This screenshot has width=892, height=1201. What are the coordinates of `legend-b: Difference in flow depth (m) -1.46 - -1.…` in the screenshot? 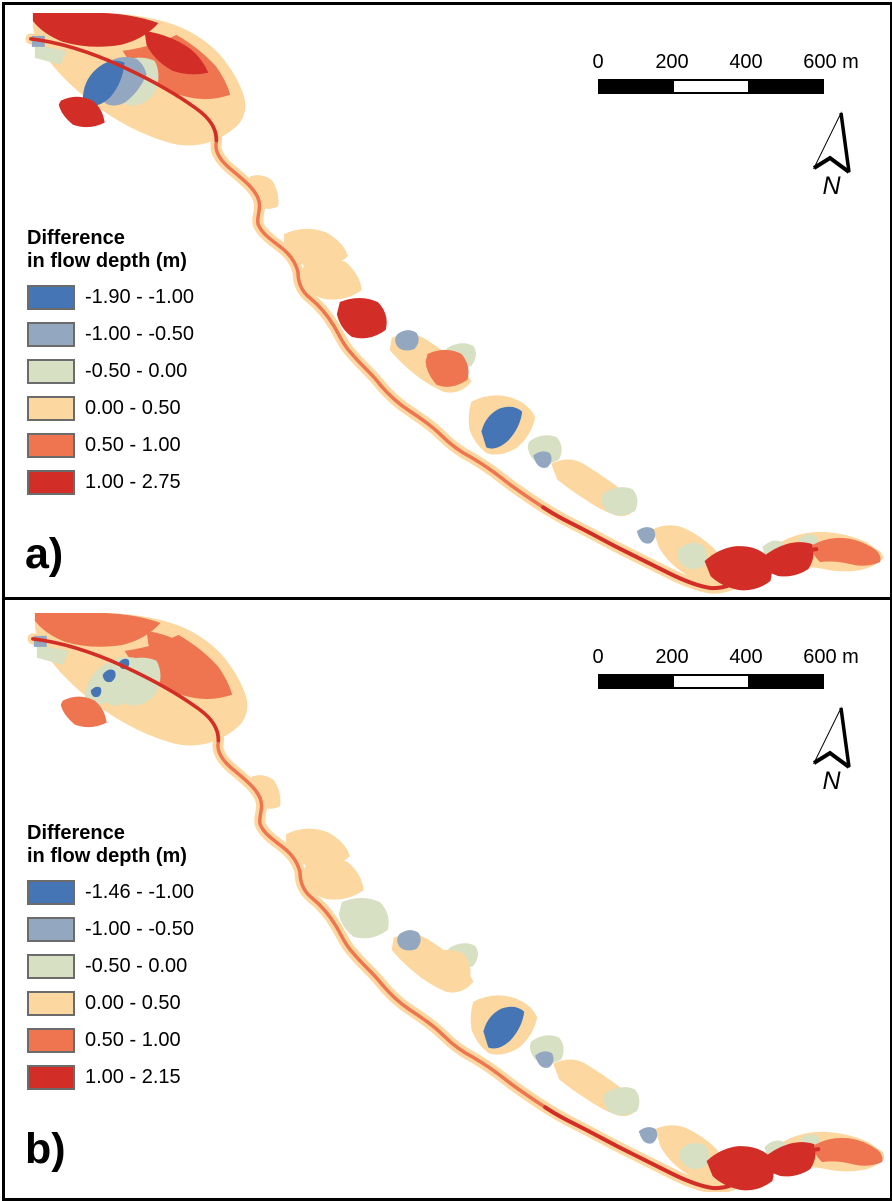 It's located at (157, 962).